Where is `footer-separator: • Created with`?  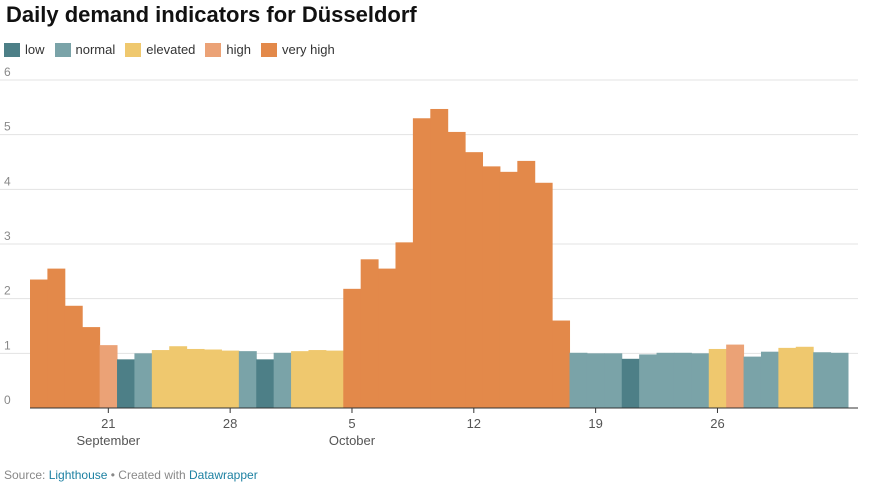 footer-separator: • Created with is located at coordinates (148, 475).